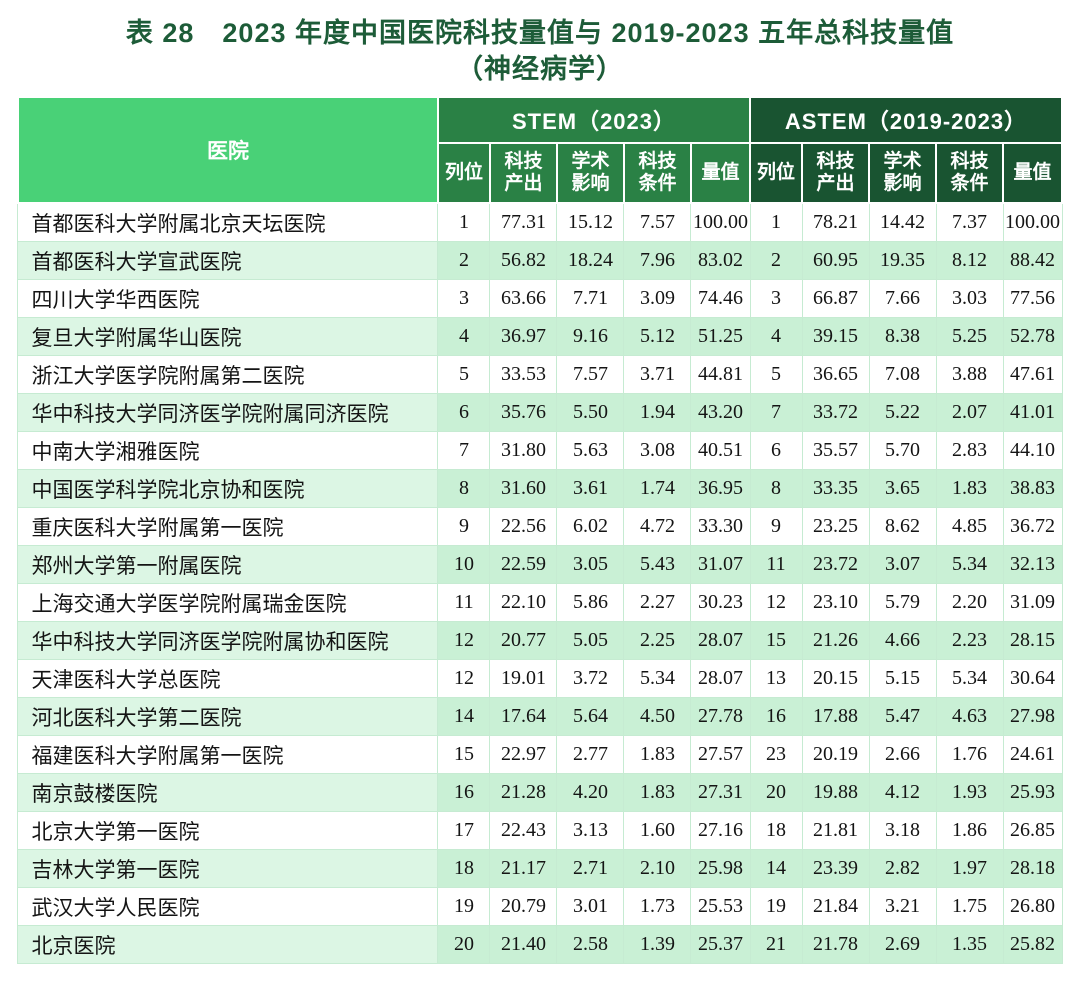 The width and height of the screenshot is (1080, 996). What do you see at coordinates (463, 173) in the screenshot?
I see `stem-sub-header-rank: 列位` at bounding box center [463, 173].